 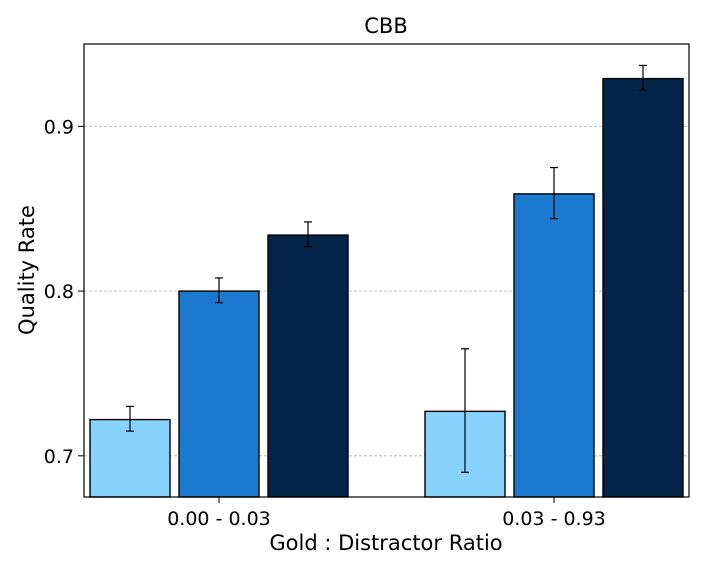 I want to click on y-tick-label: 0.9, so click(x=59, y=127).